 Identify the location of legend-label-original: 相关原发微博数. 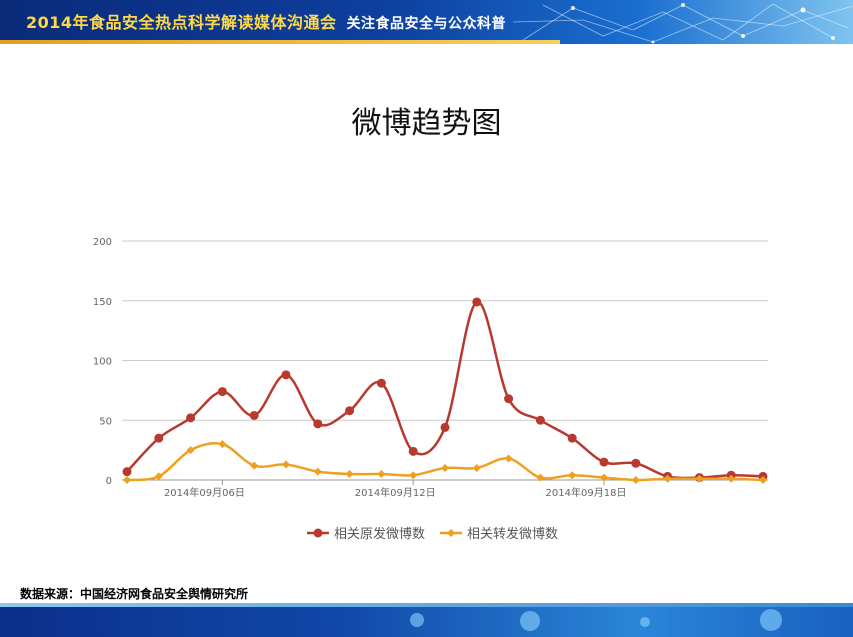
(379, 534).